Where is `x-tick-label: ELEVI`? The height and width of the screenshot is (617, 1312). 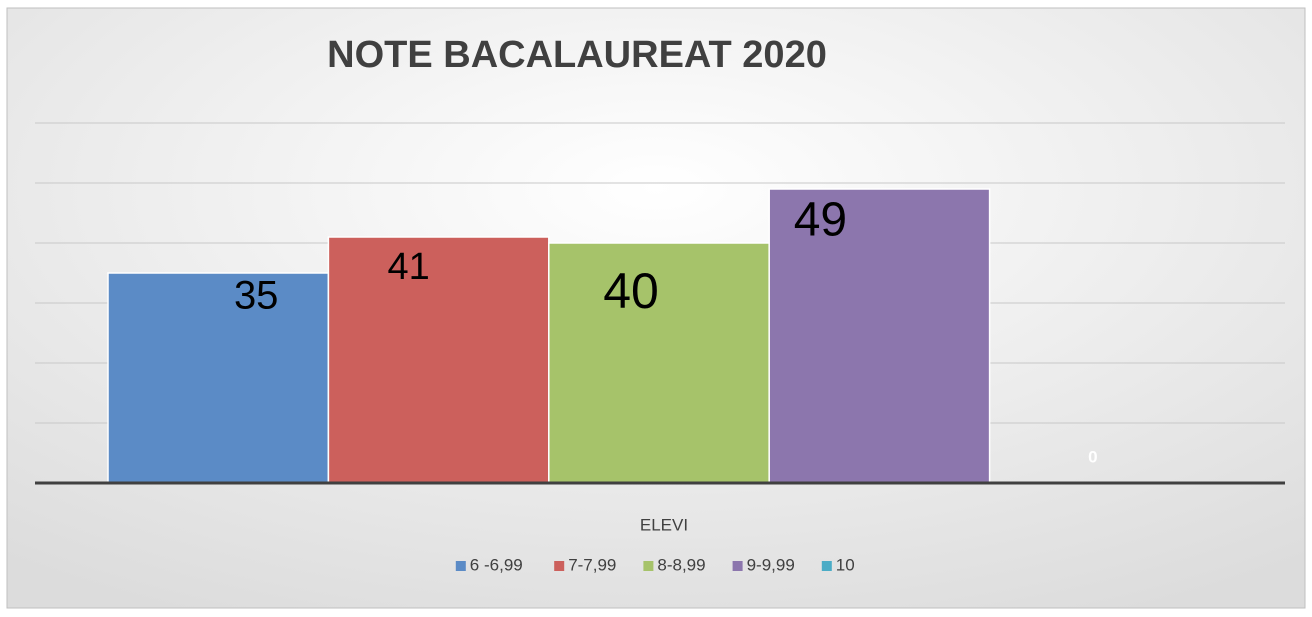 x-tick-label: ELEVI is located at coordinates (664, 524).